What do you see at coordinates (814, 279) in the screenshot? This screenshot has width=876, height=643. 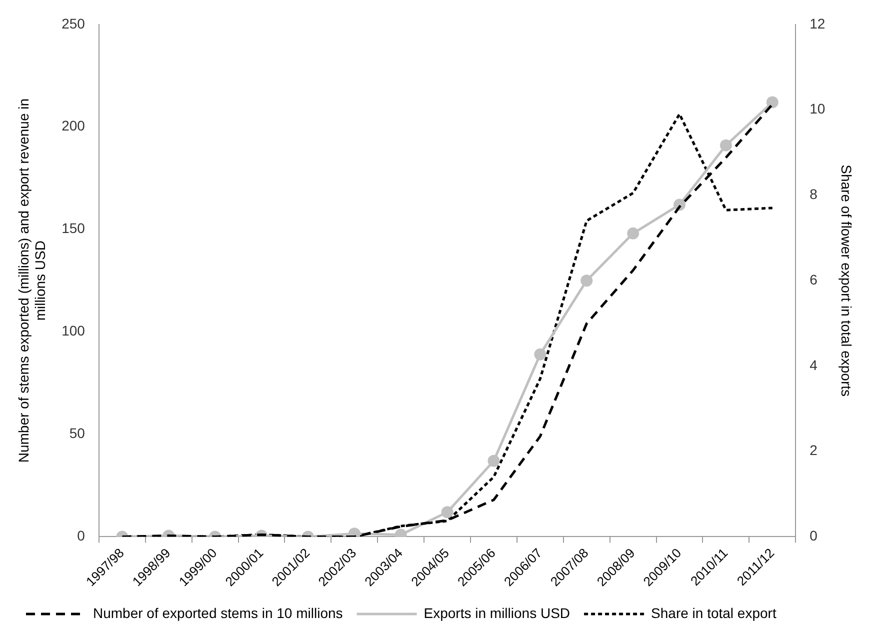 I see `y2-tick-label: 6` at bounding box center [814, 279].